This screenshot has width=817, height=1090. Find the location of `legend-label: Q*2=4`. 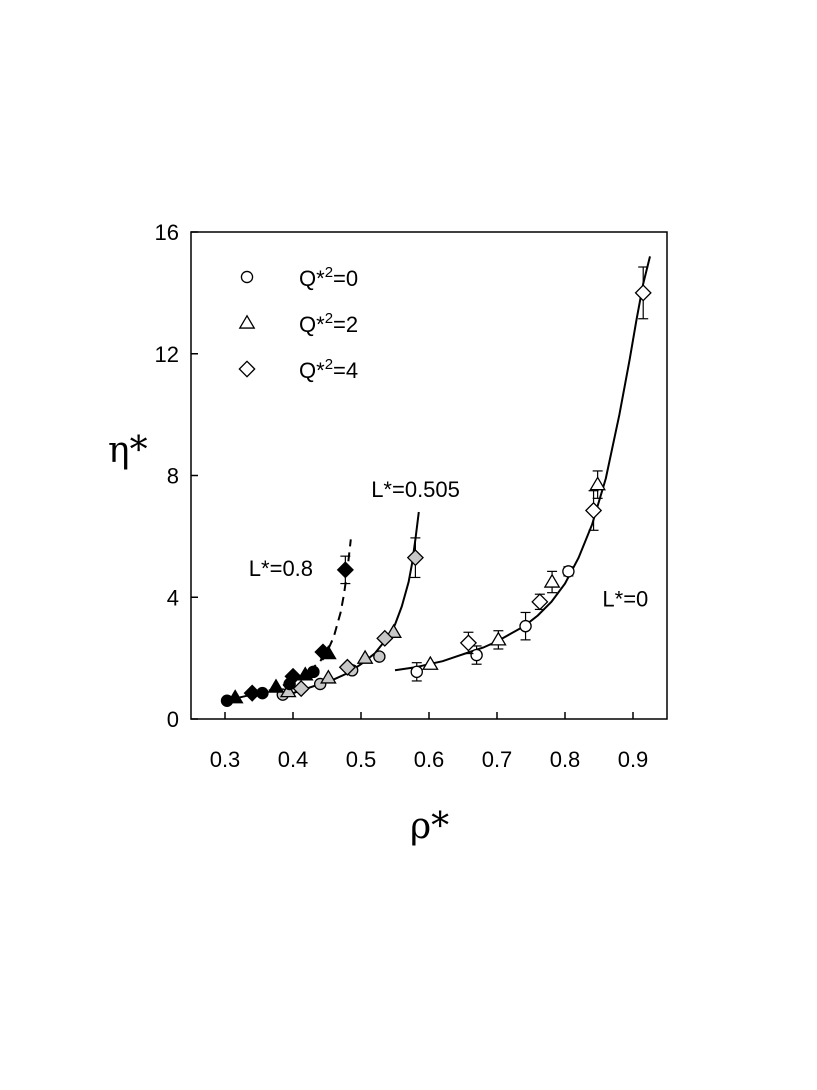

legend-label: Q*2=4 is located at coordinates (328, 369).